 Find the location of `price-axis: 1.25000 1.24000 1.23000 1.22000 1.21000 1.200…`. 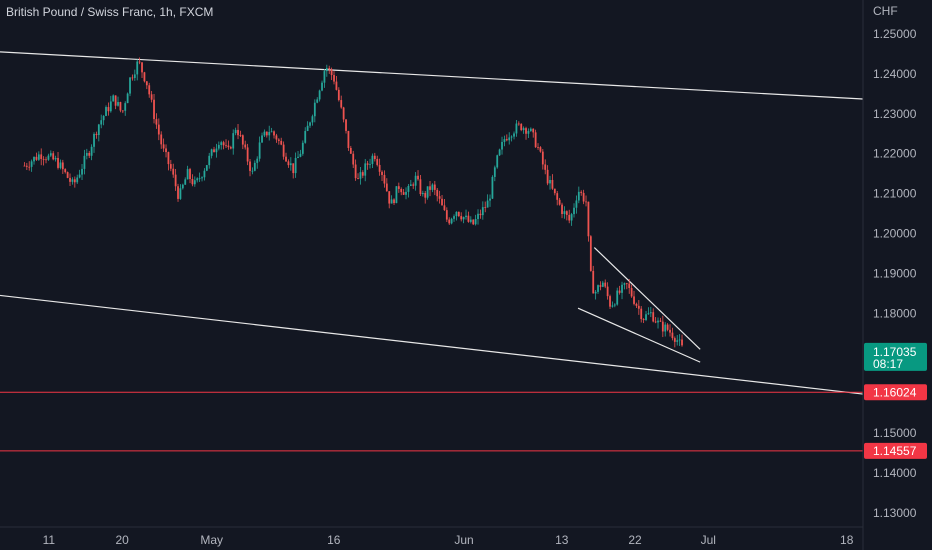

price-axis: 1.25000 1.24000 1.23000 1.22000 1.21000 1.200… is located at coordinates (895, 273).